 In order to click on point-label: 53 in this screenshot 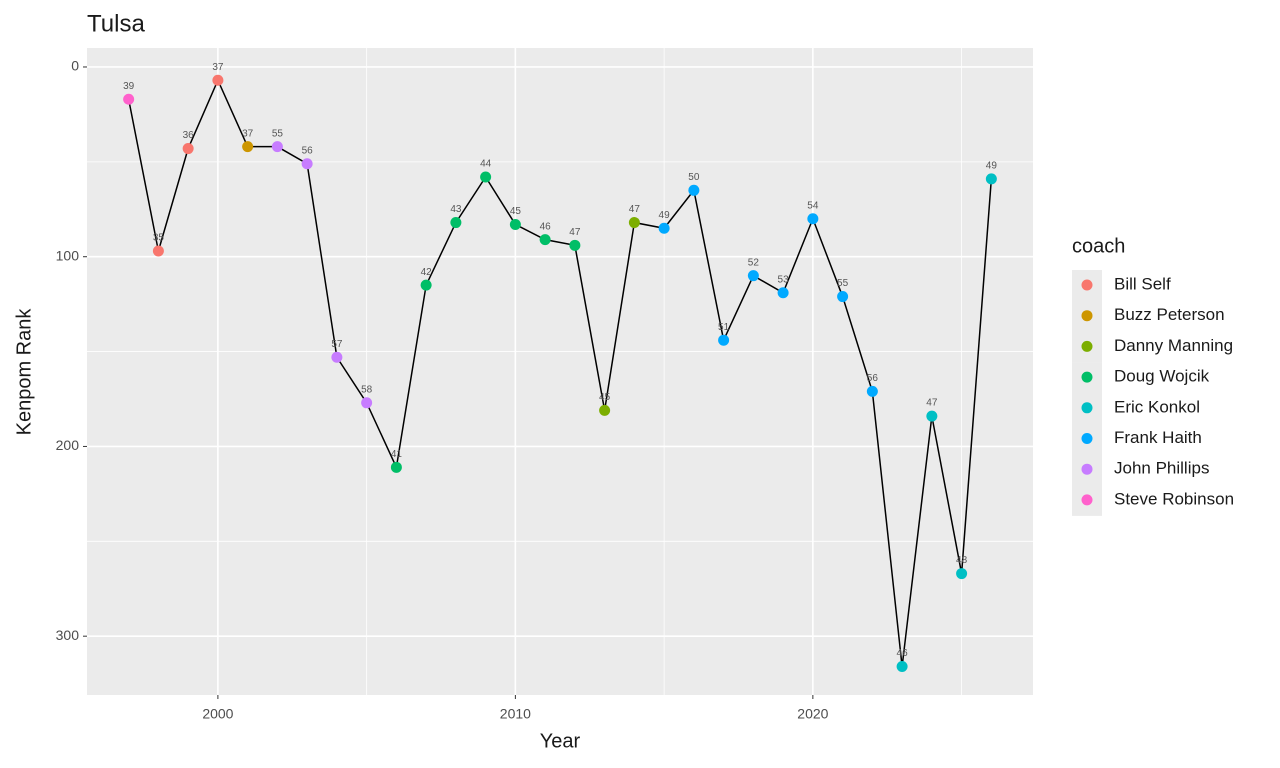, I will do `click(784, 279)`.